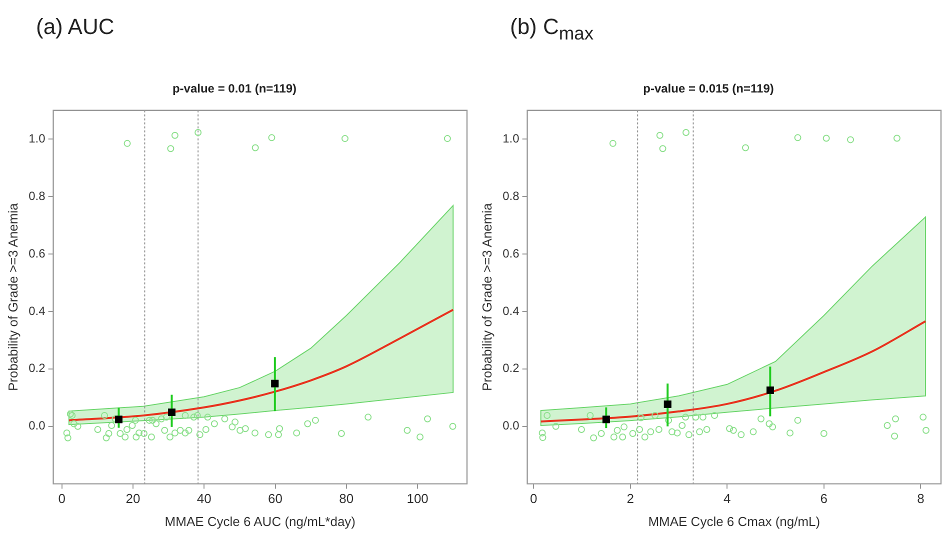 The width and height of the screenshot is (947, 549). What do you see at coordinates (734, 521) in the screenshot?
I see `x-axis-title: MMAE Cycle 6 Cmax (ng/mL)` at bounding box center [734, 521].